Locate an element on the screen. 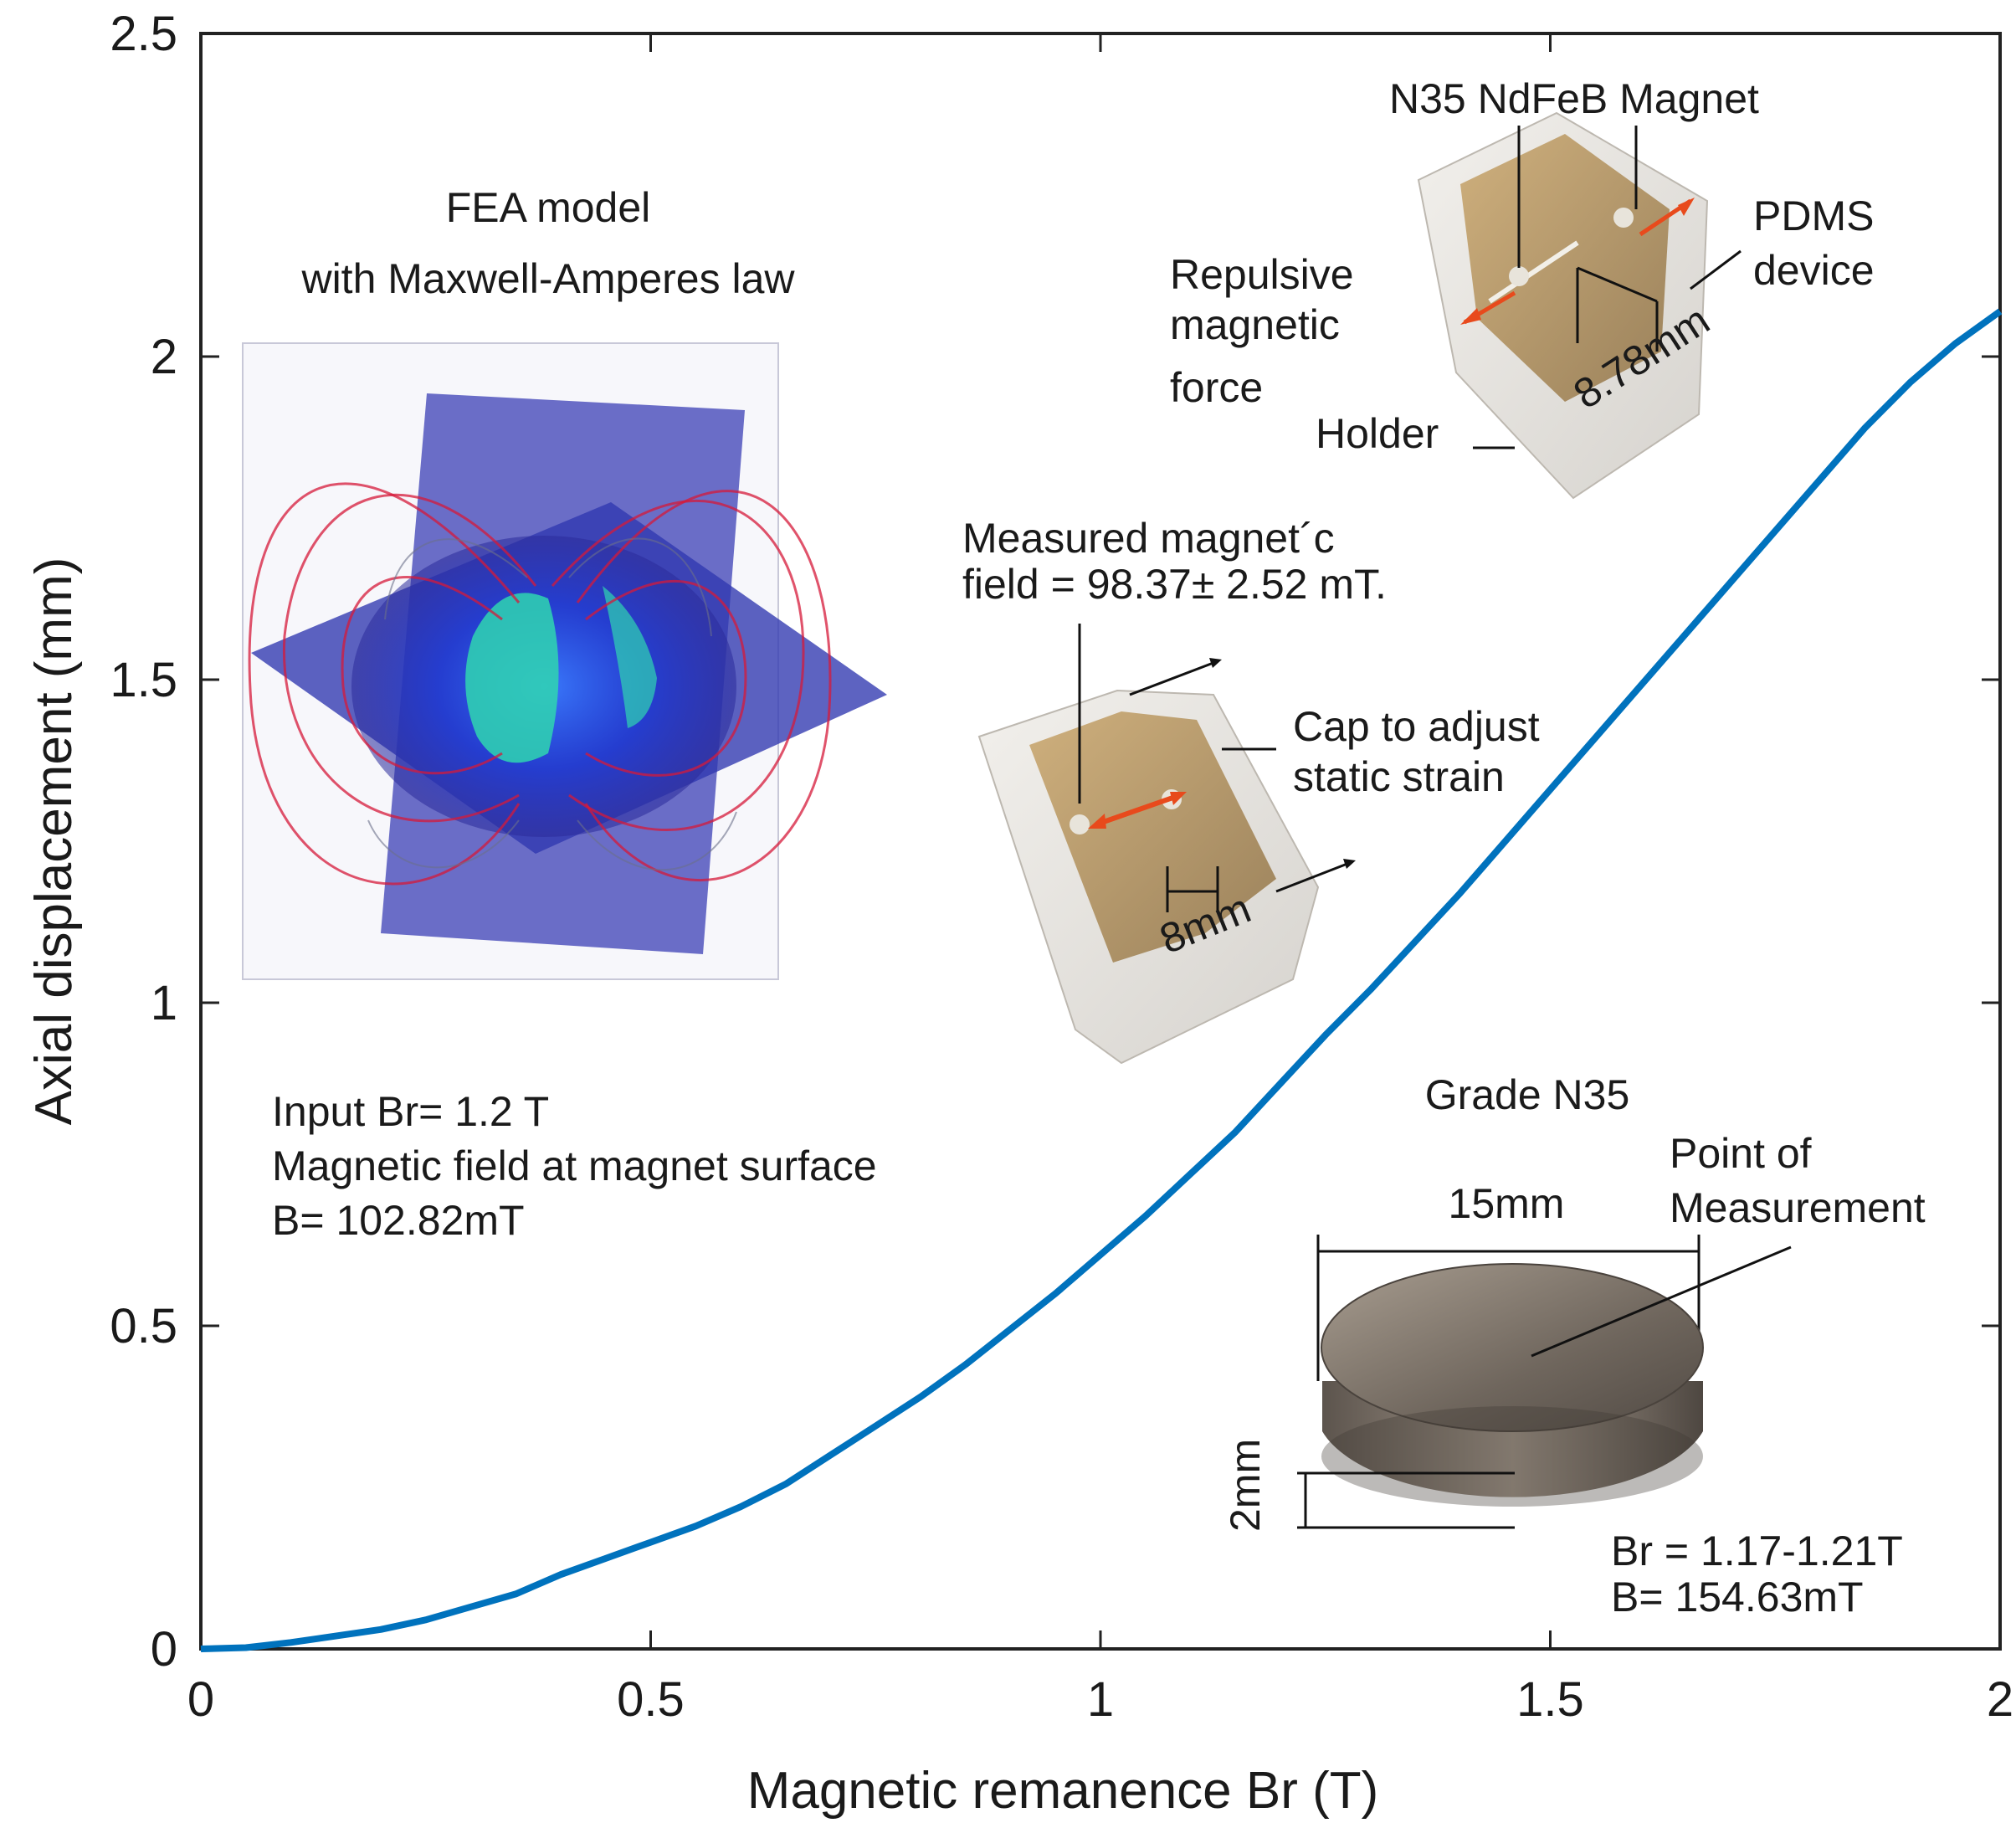 The width and height of the screenshot is (2016, 1823). measured-field-label-1: Measured magnet´c is located at coordinates (1148, 538).